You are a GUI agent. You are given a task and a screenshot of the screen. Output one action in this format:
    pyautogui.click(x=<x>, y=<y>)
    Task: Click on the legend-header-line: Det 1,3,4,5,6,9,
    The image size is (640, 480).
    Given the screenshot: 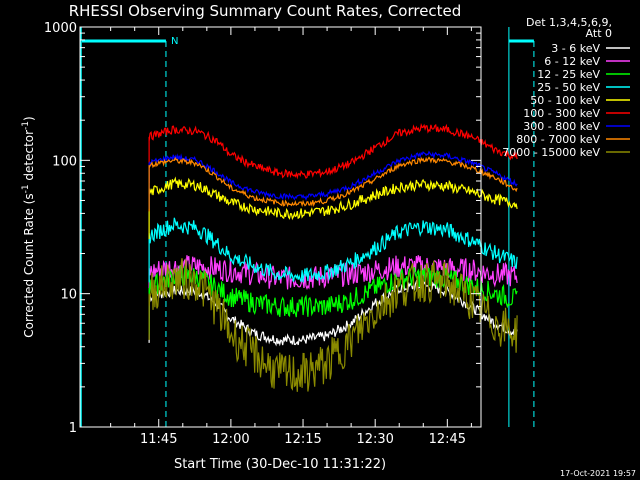 What is the action you would take?
    pyautogui.click(x=569, y=22)
    